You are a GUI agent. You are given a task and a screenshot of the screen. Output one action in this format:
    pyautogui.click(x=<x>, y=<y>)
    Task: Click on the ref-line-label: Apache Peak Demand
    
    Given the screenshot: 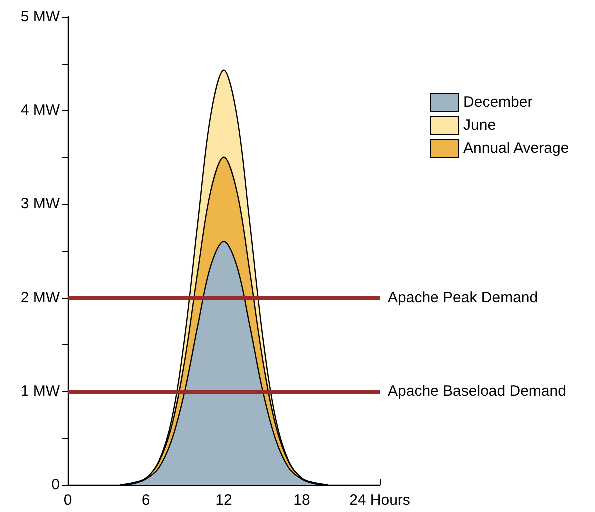 What is the action you would take?
    pyautogui.click(x=463, y=297)
    